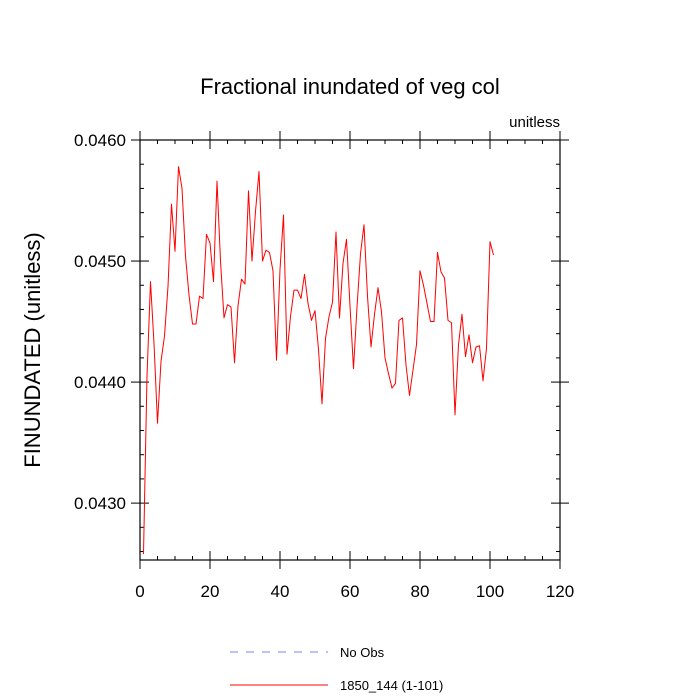 The width and height of the screenshot is (700, 700). I want to click on x-tick-label: 100, so click(490, 591).